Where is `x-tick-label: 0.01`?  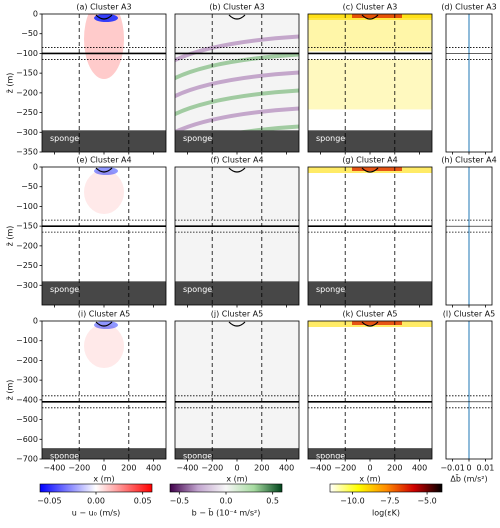
x-tick-label: 0.01 is located at coordinates (486, 468).